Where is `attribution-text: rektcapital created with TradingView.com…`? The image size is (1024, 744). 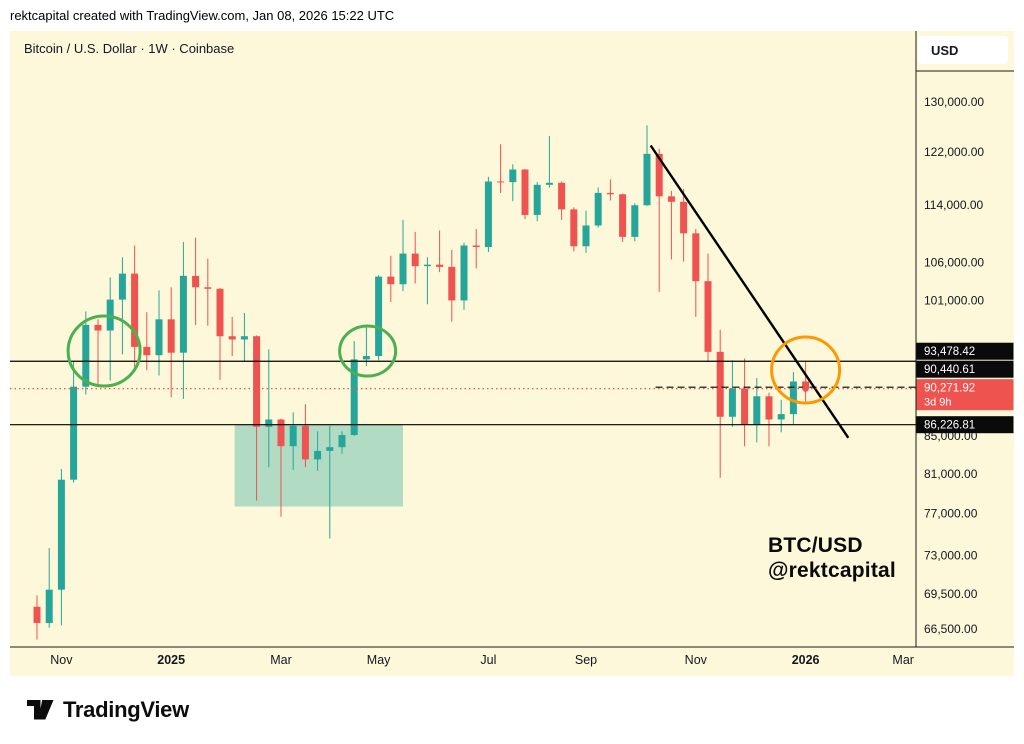 attribution-text: rektcapital created with TradingView.com… is located at coordinates (202, 15).